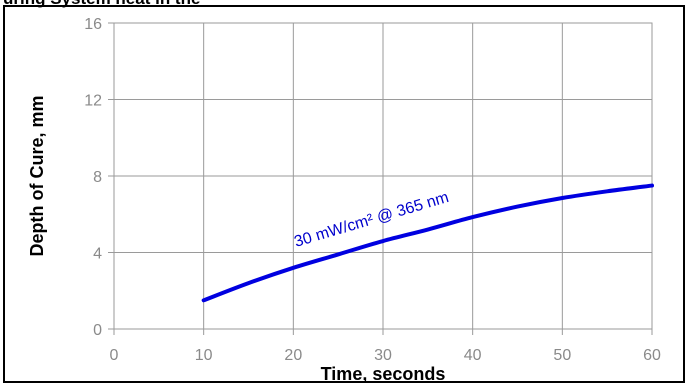 This screenshot has width=690, height=387. I want to click on y-axis-title: Depth of Cure, mm, so click(37, 175).